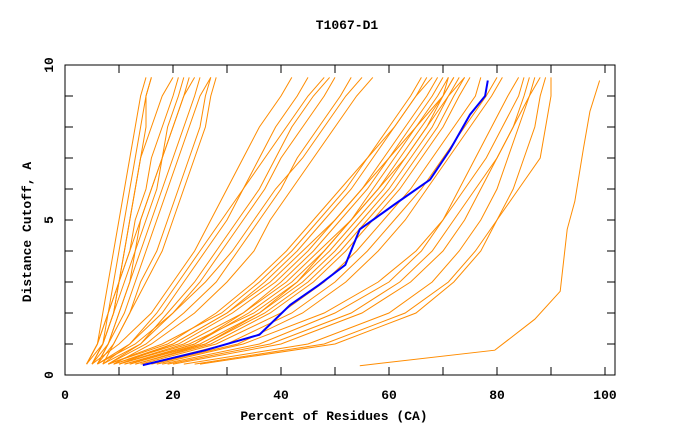 This screenshot has width=680, height=440. I want to click on x-tick-label: 80, so click(497, 395).